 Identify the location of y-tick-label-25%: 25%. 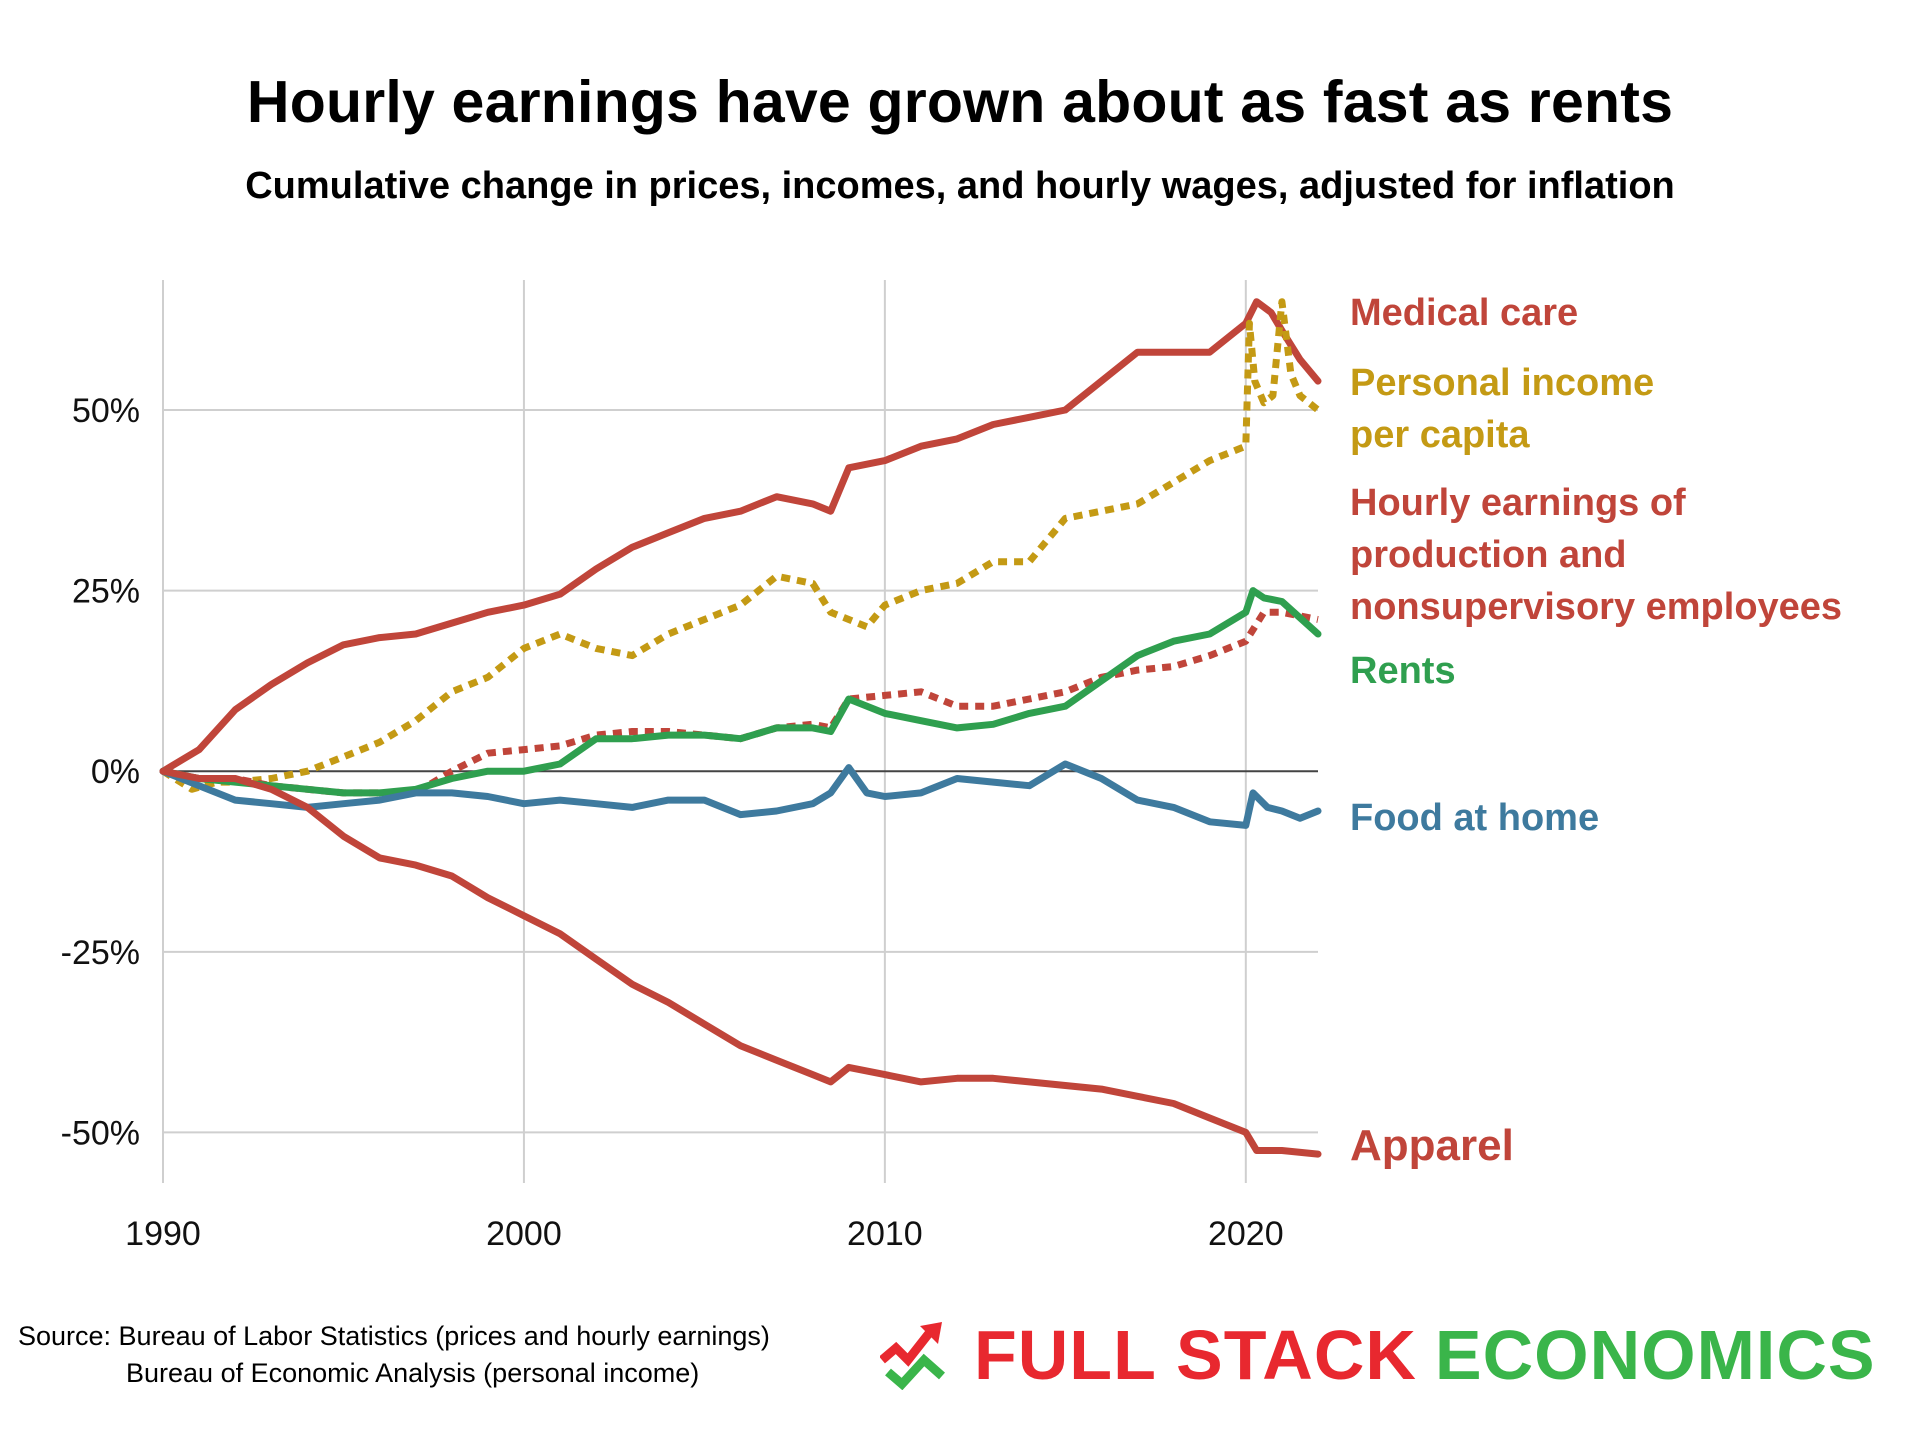
(106, 592).